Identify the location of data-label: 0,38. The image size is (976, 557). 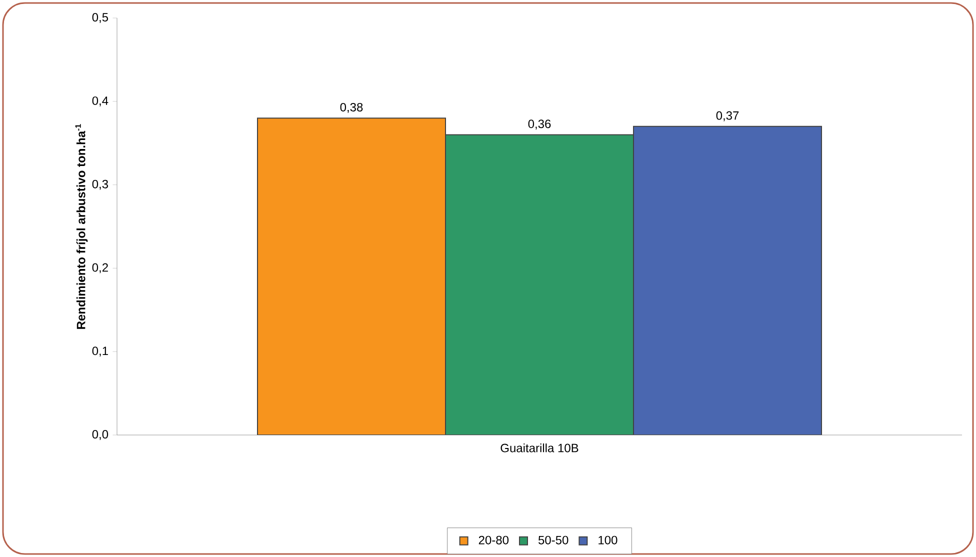
(351, 107).